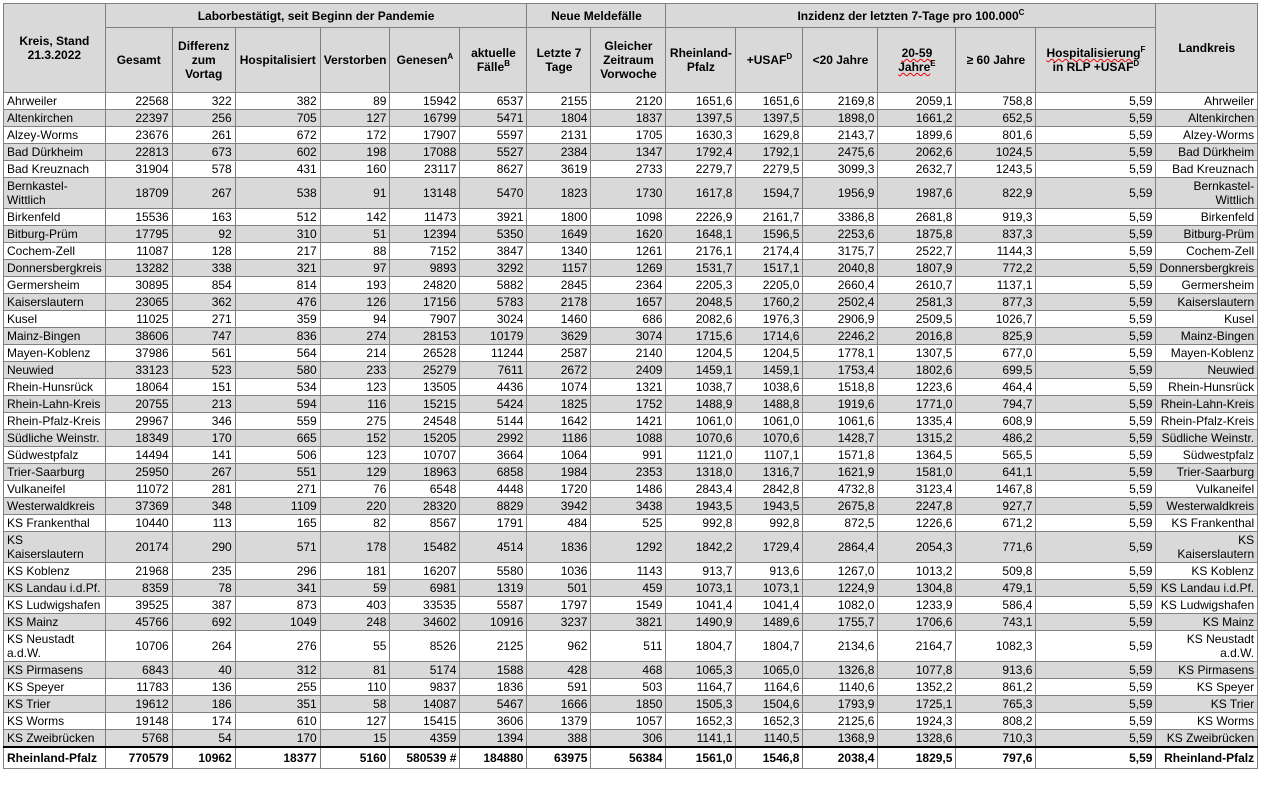  I want to click on table-cell: 15415, so click(425, 721).